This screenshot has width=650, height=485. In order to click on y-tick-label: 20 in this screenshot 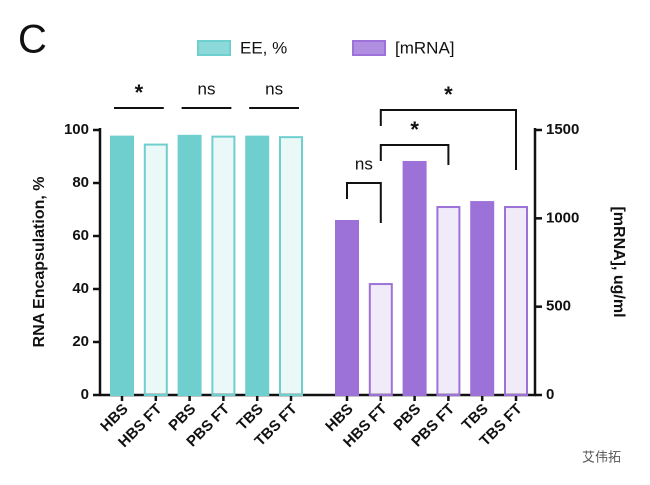, I will do `click(80, 341)`.